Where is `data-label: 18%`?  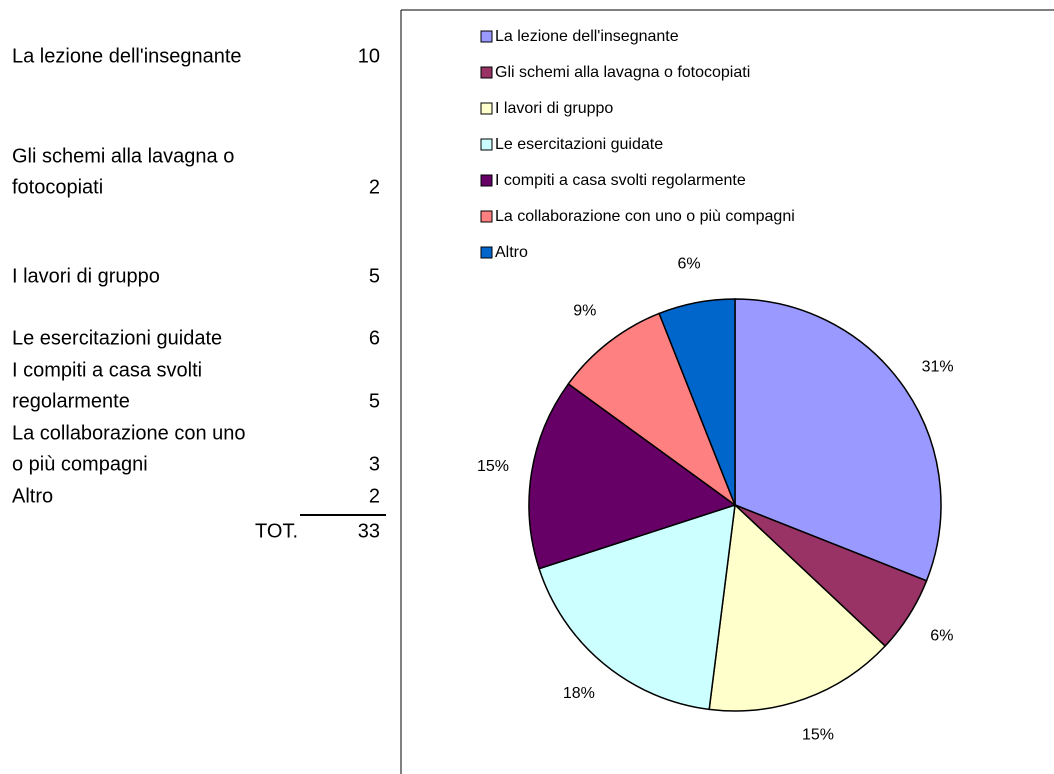 data-label: 18% is located at coordinates (579, 693).